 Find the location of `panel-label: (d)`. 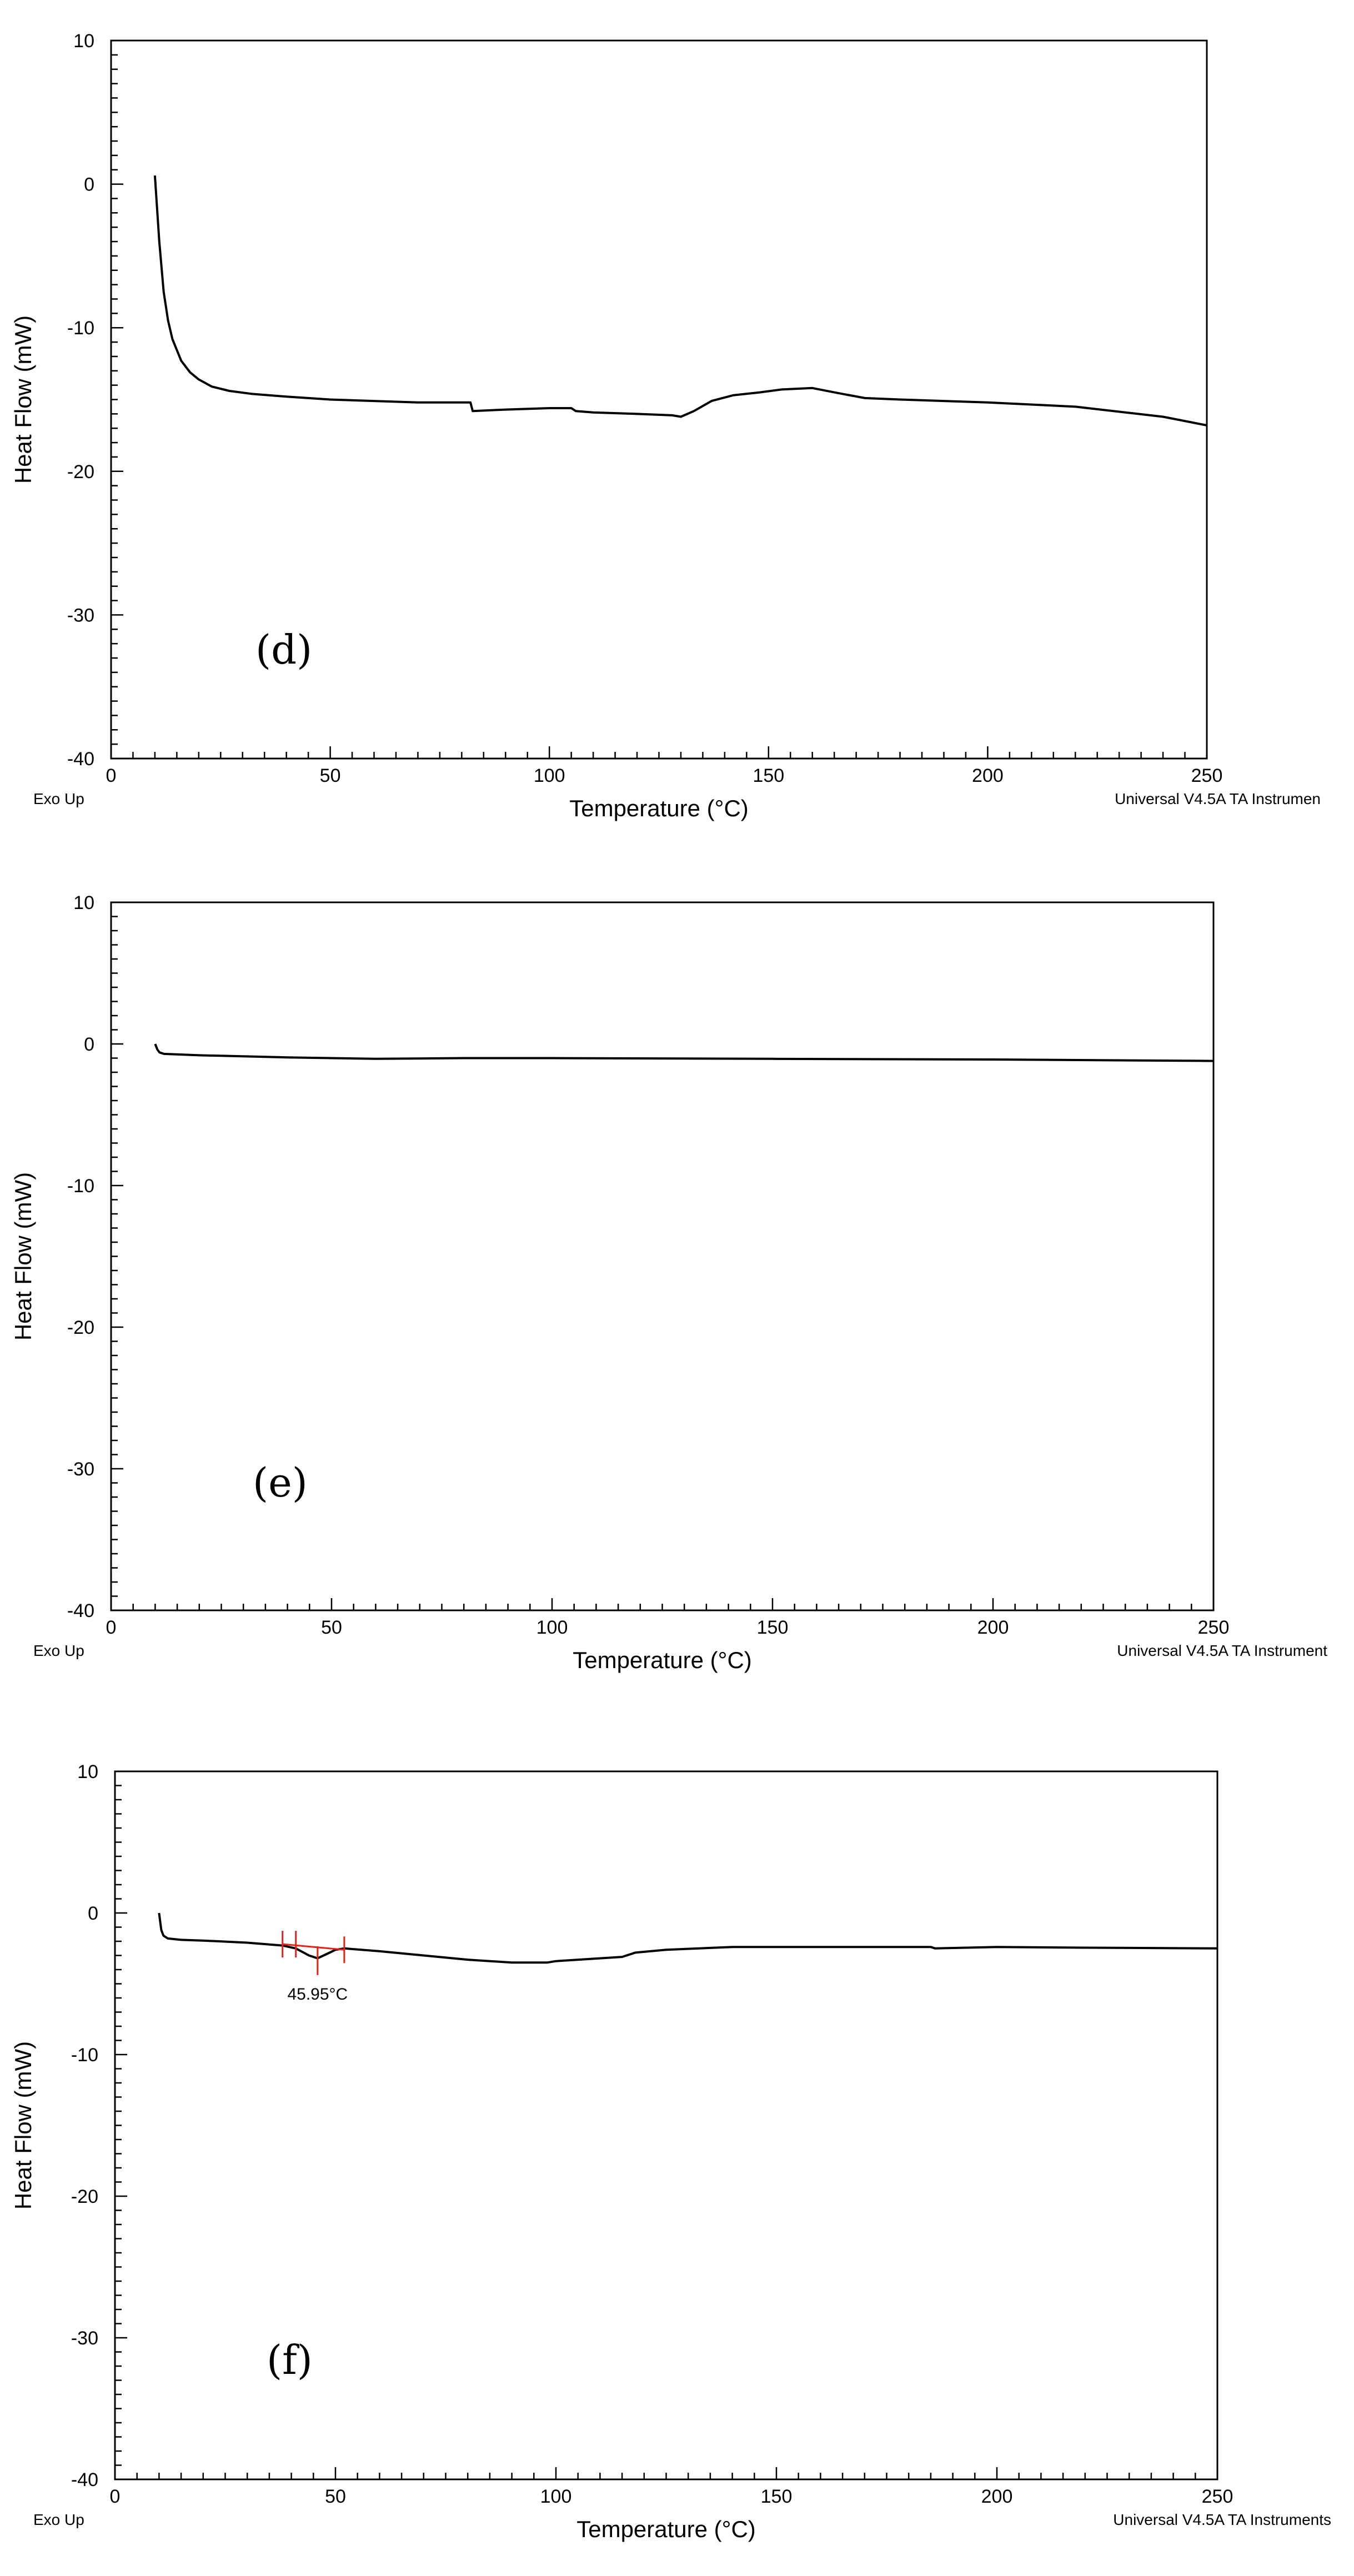

panel-label: (d) is located at coordinates (284, 649).